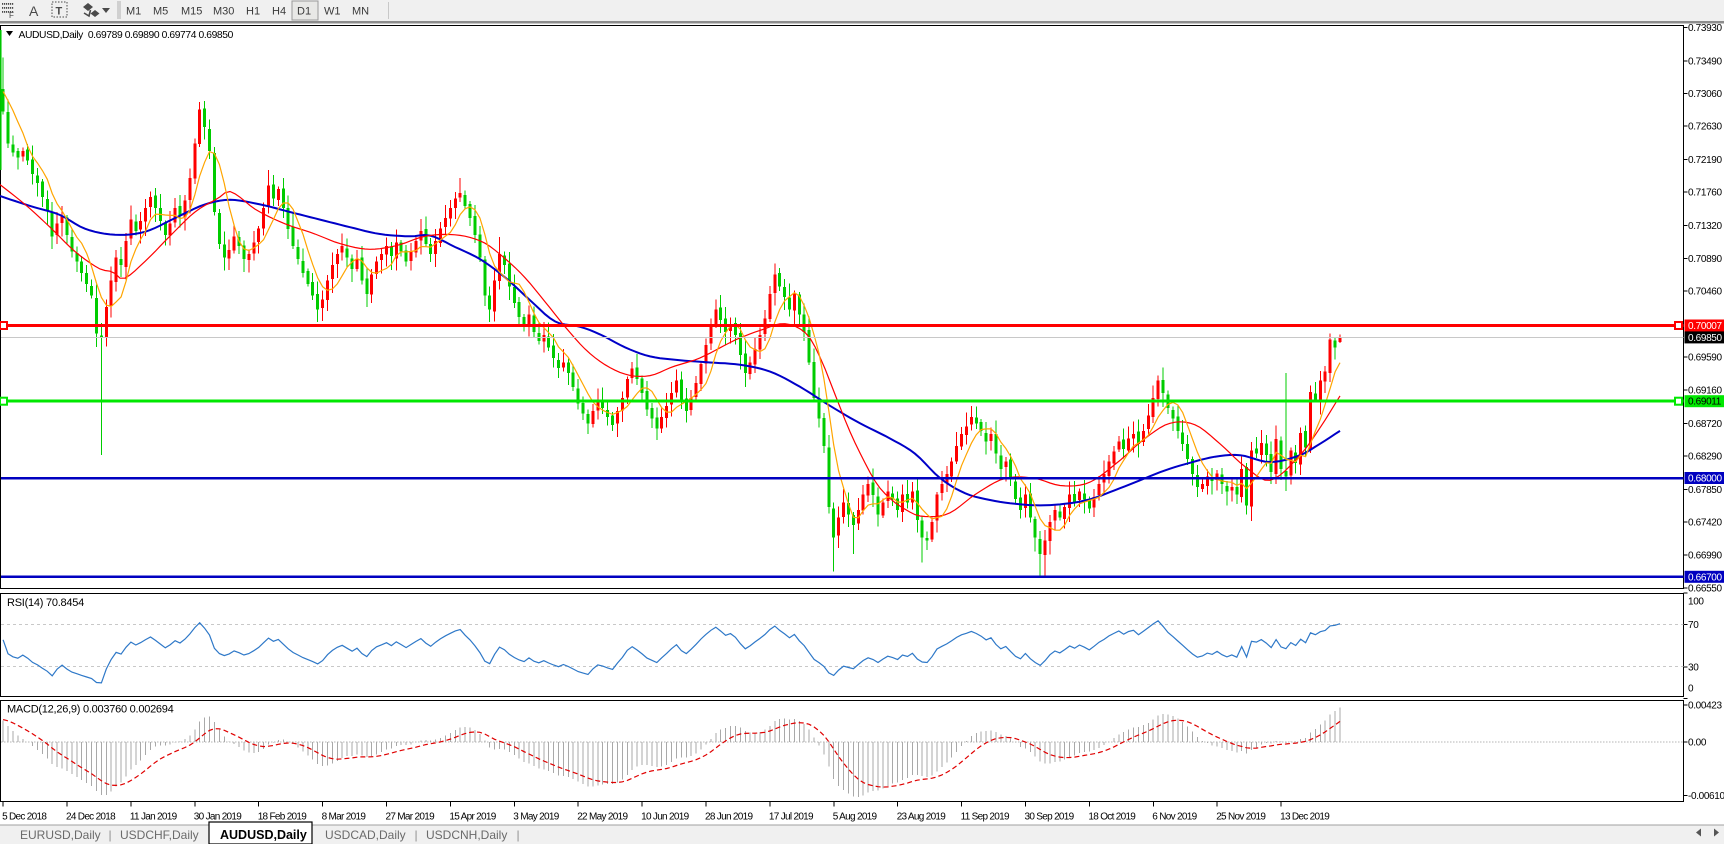 The width and height of the screenshot is (1724, 849). Describe the element at coordinates (466, 835) in the screenshot. I see `svg-text: USDCNH,Daily` at that location.